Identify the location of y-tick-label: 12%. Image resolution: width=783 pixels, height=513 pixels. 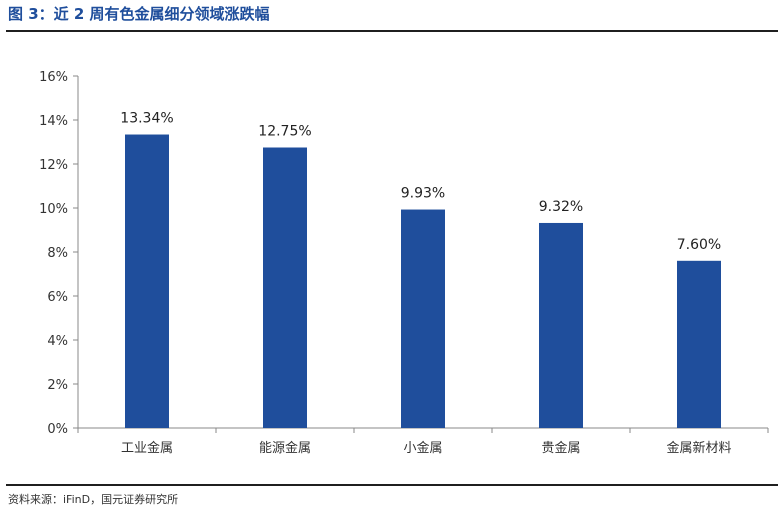
(53, 165).